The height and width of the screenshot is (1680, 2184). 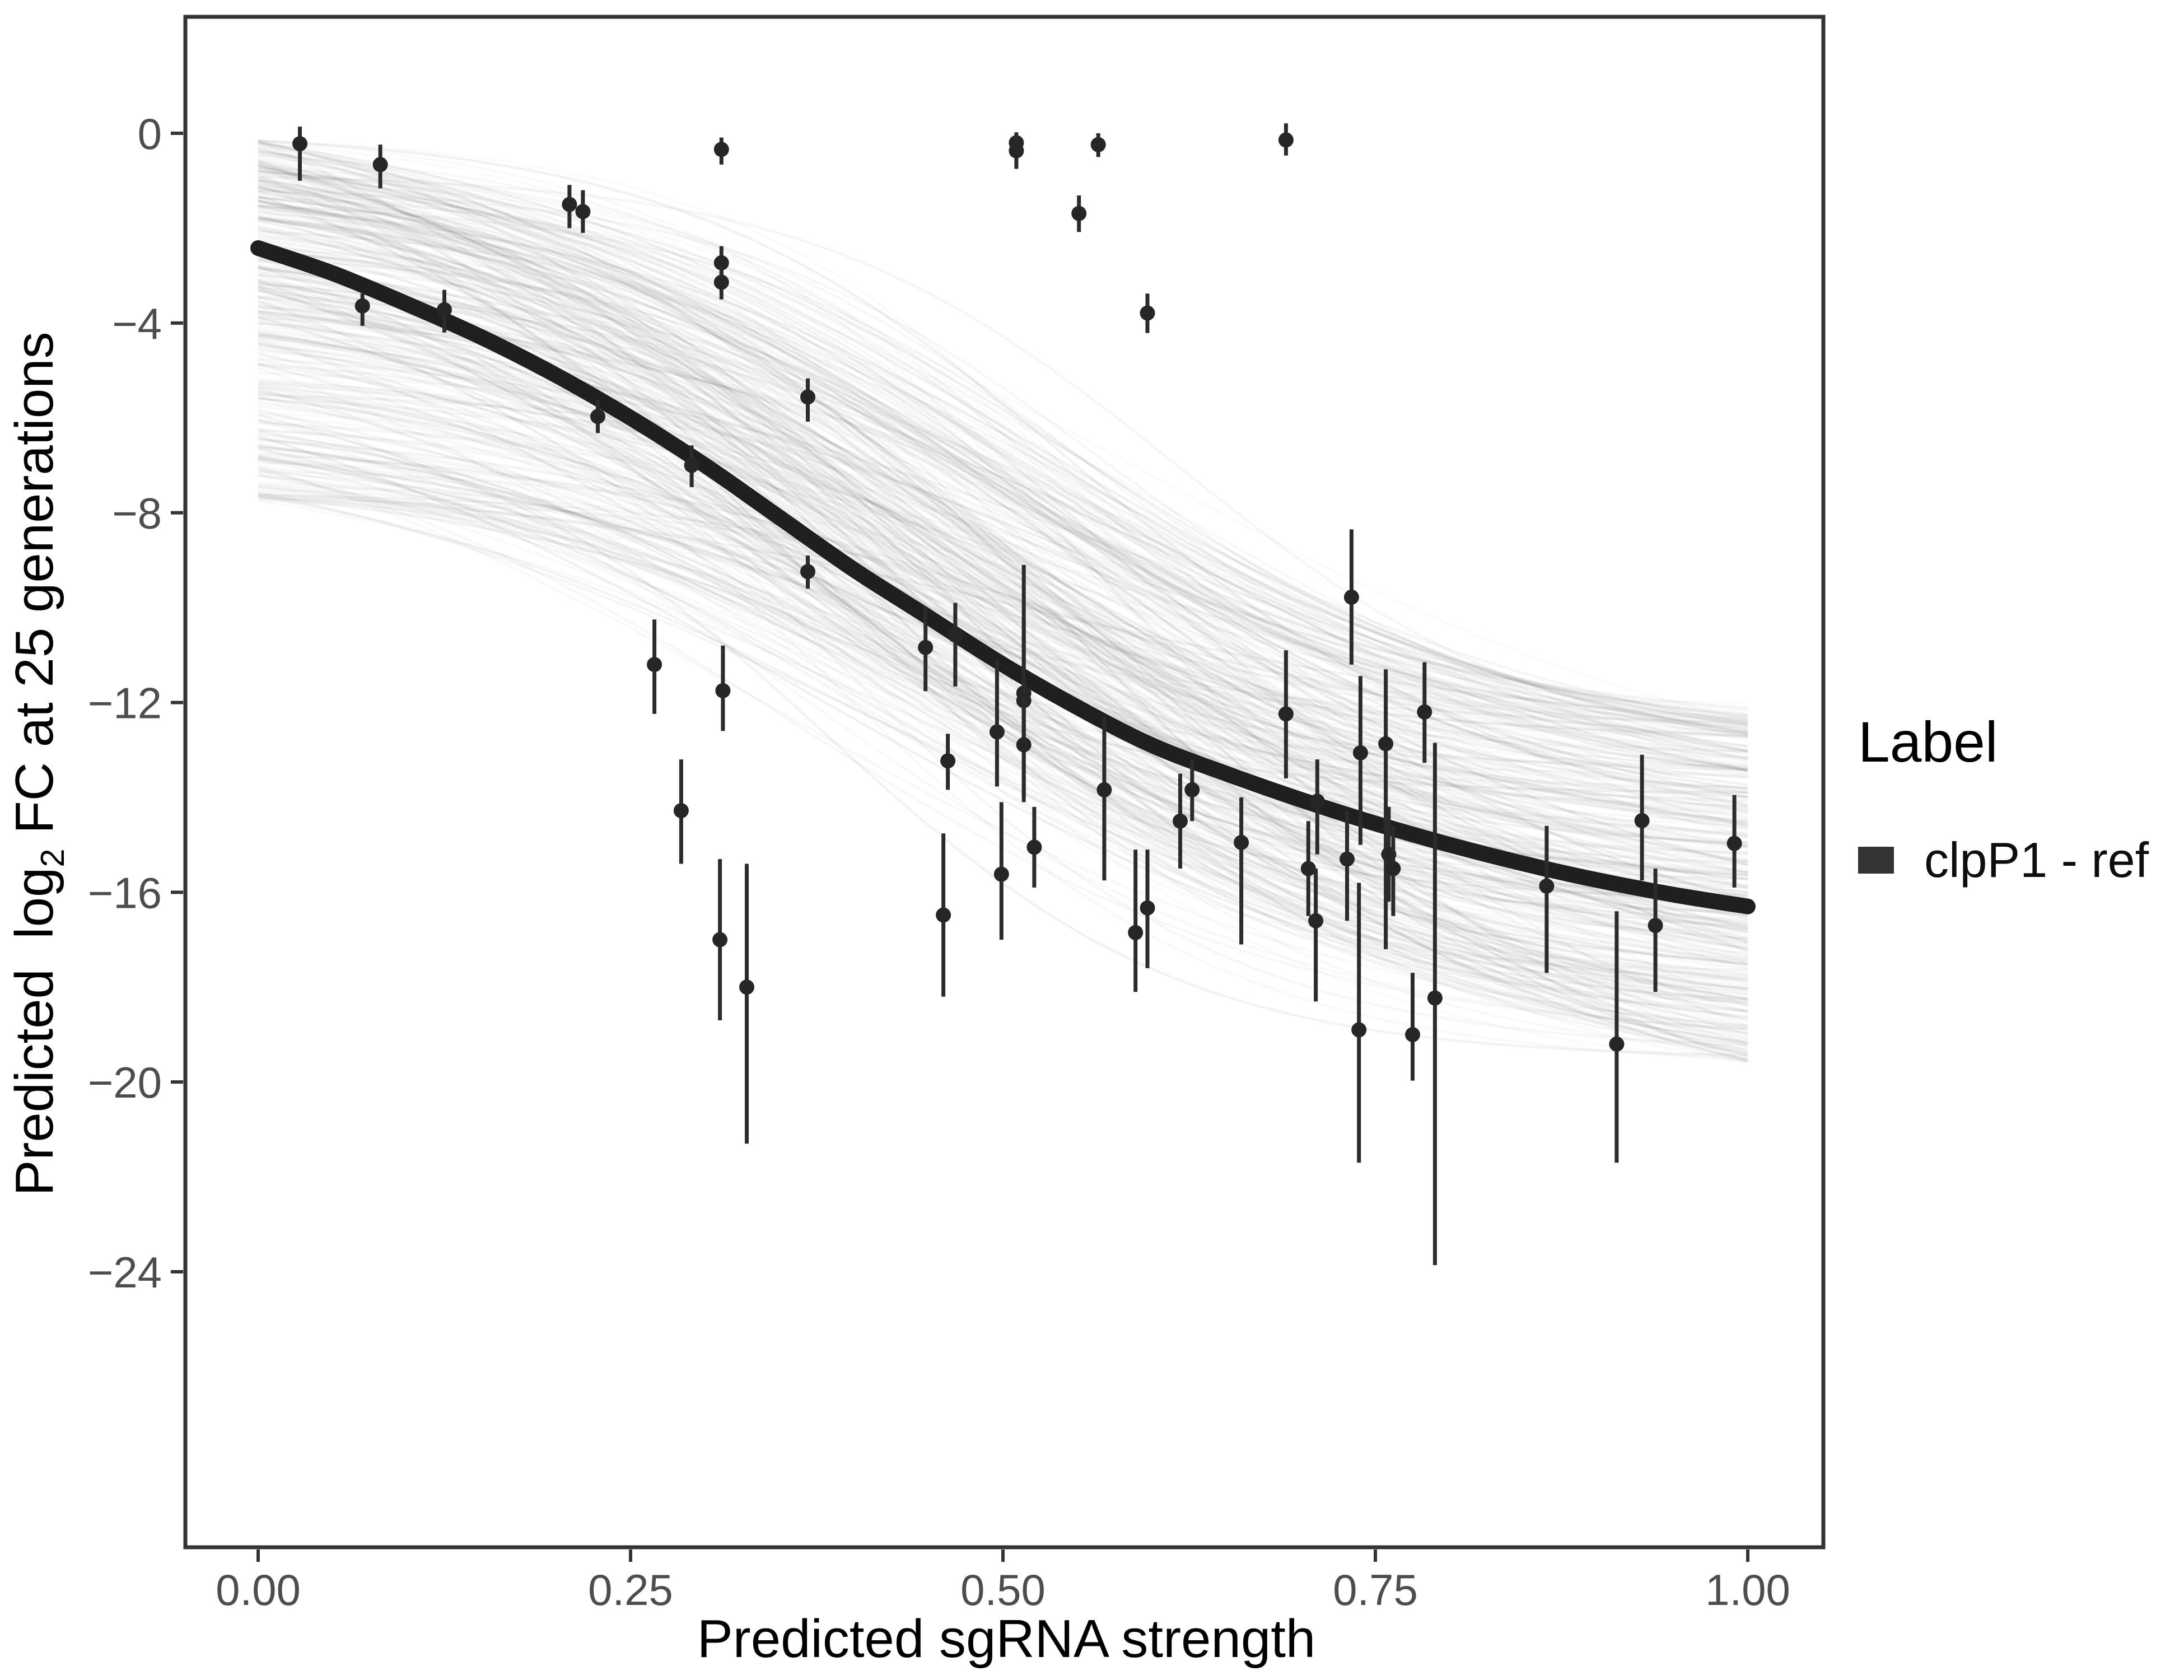 What do you see at coordinates (2037, 860) in the screenshot?
I see `legend-item-label: clpP1 - ref` at bounding box center [2037, 860].